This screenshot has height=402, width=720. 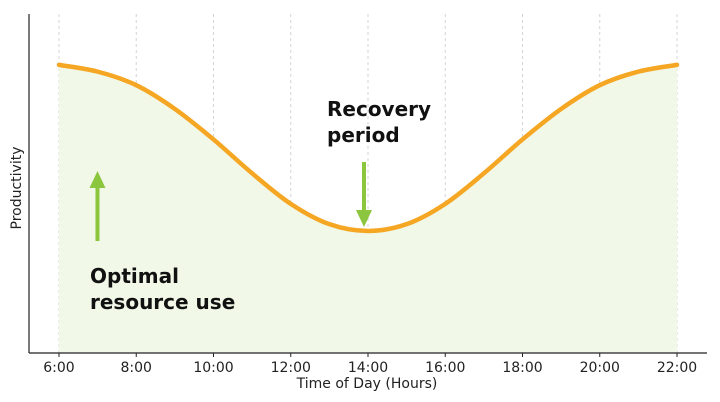 I want to click on x-tick-label: 16:00, so click(x=445, y=368).